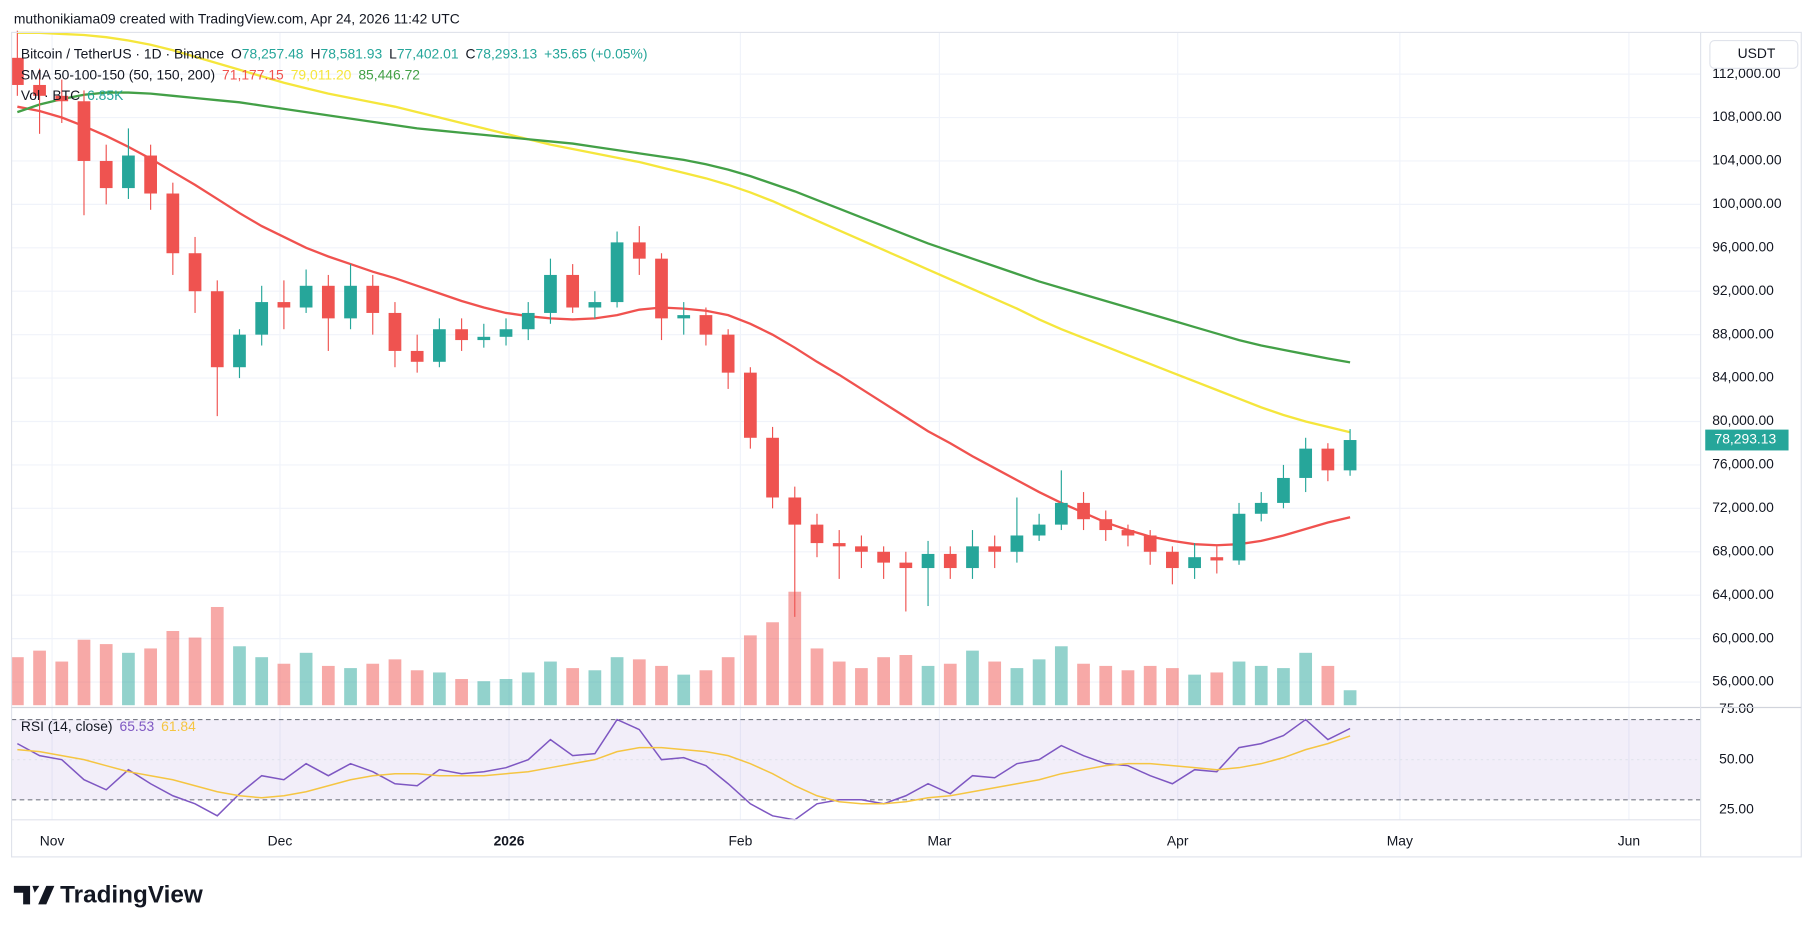 The height and width of the screenshot is (931, 1814). What do you see at coordinates (1178, 841) in the screenshot?
I see `x-tick-label: Apr` at bounding box center [1178, 841].